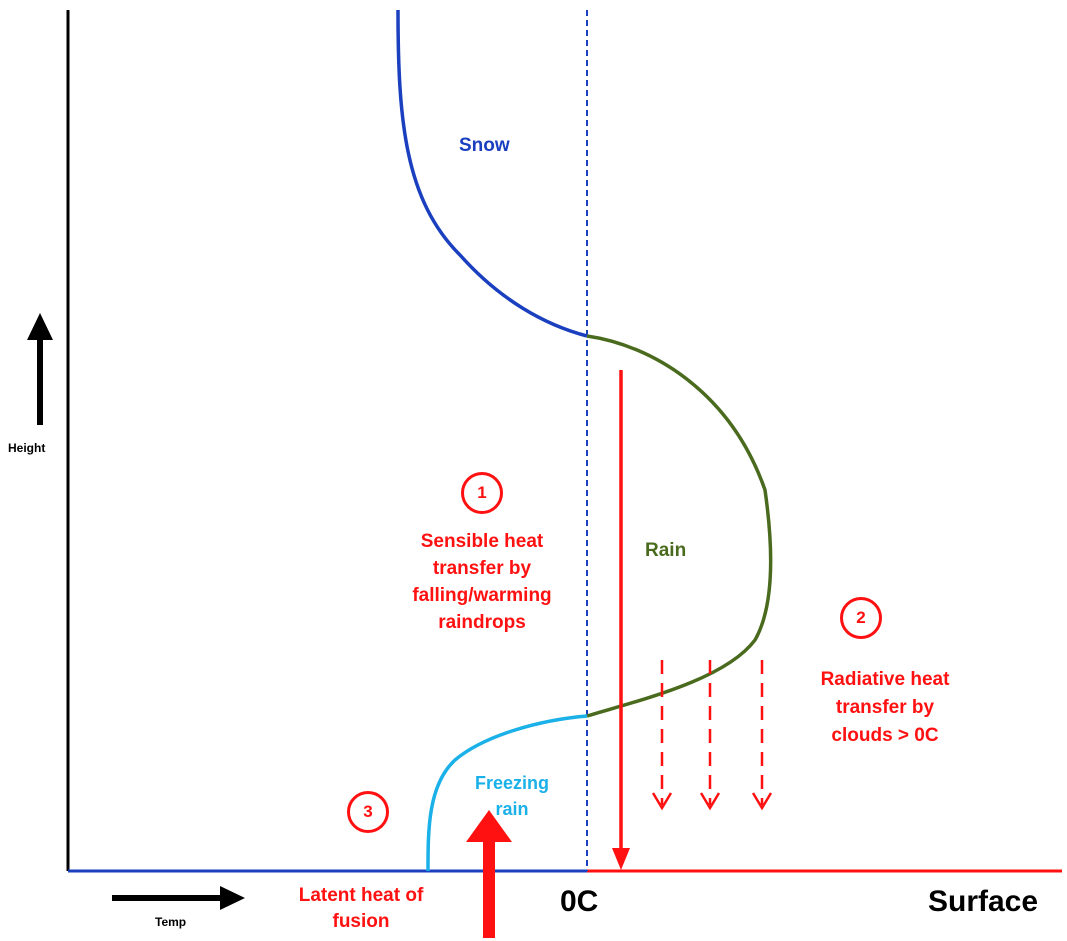  What do you see at coordinates (368, 812) in the screenshot?
I see `annotation-3-number: 3` at bounding box center [368, 812].